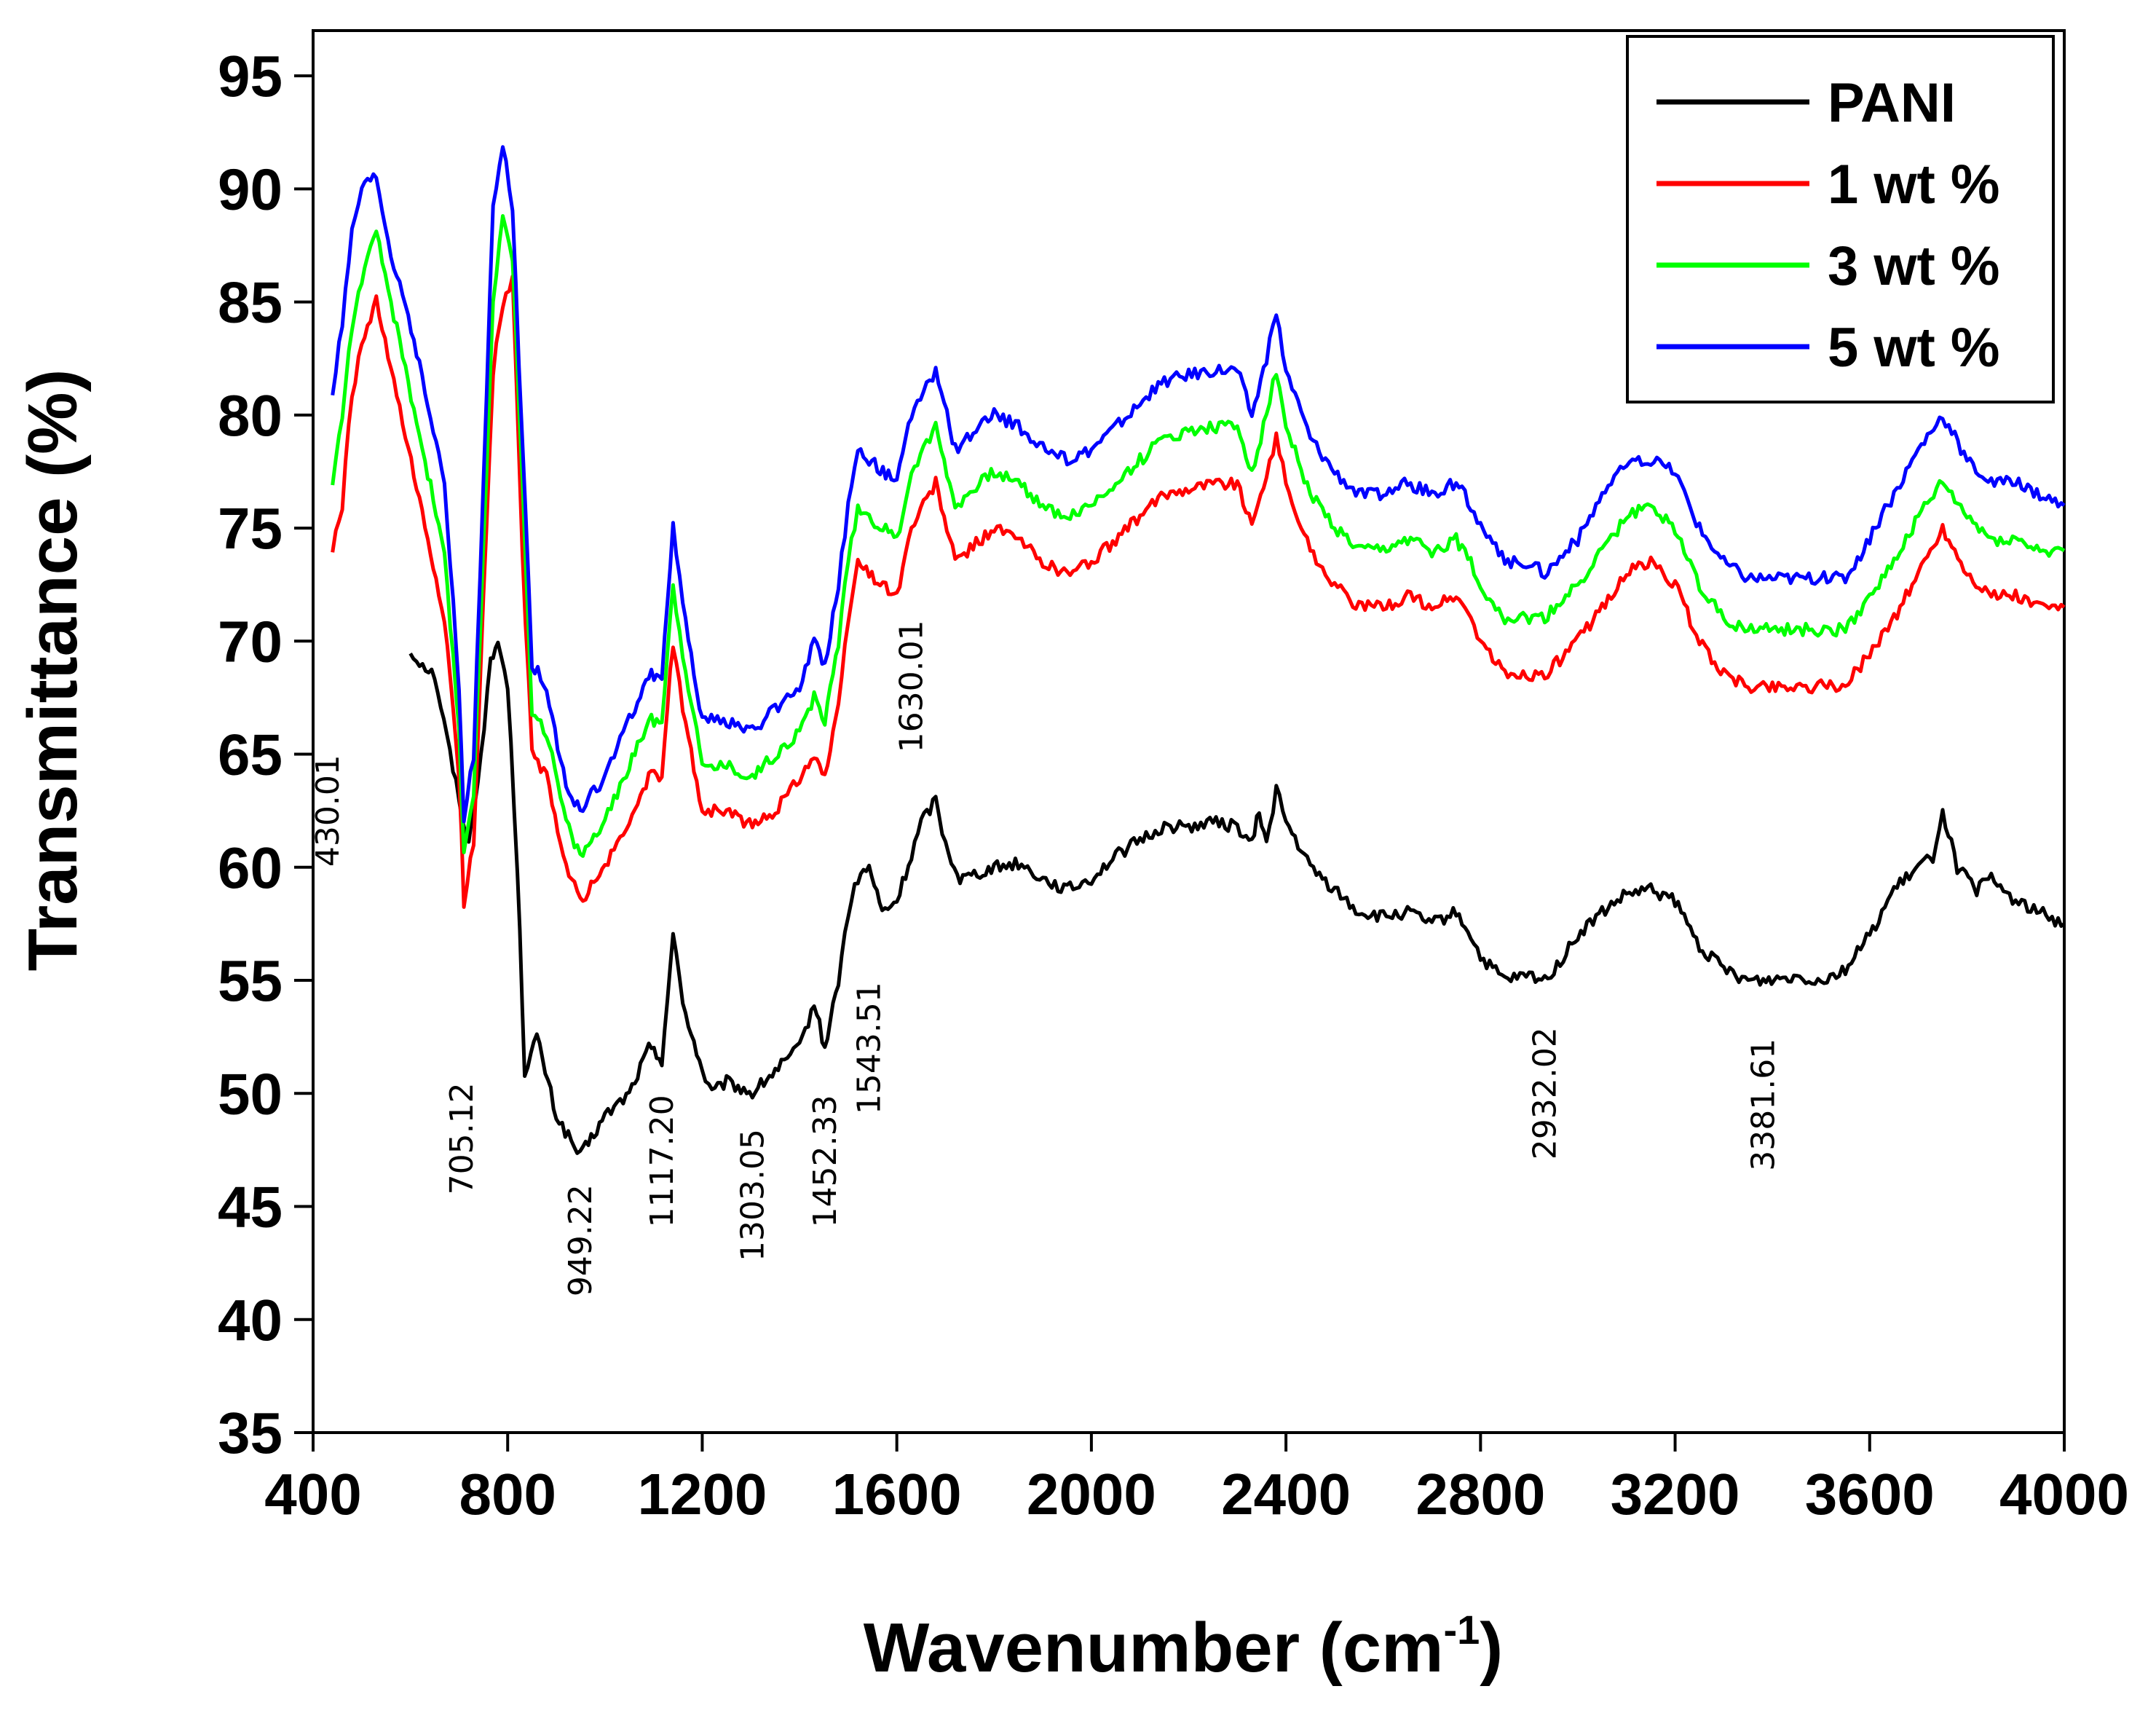  I want to click on y-tick-label: 60, so click(250, 867).